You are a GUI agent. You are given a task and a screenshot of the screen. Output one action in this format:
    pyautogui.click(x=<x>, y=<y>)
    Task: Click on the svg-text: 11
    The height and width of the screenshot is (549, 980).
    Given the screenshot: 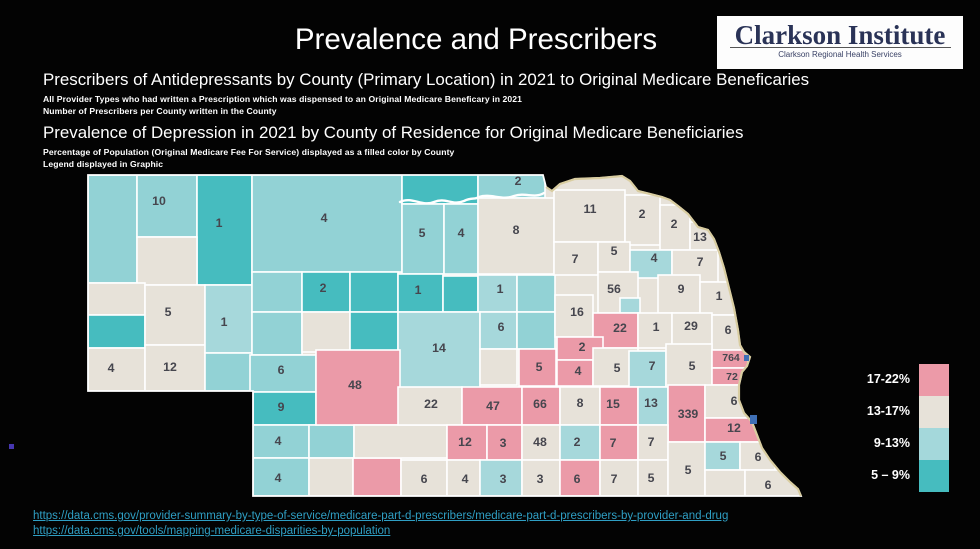 What is the action you would take?
    pyautogui.click(x=590, y=209)
    